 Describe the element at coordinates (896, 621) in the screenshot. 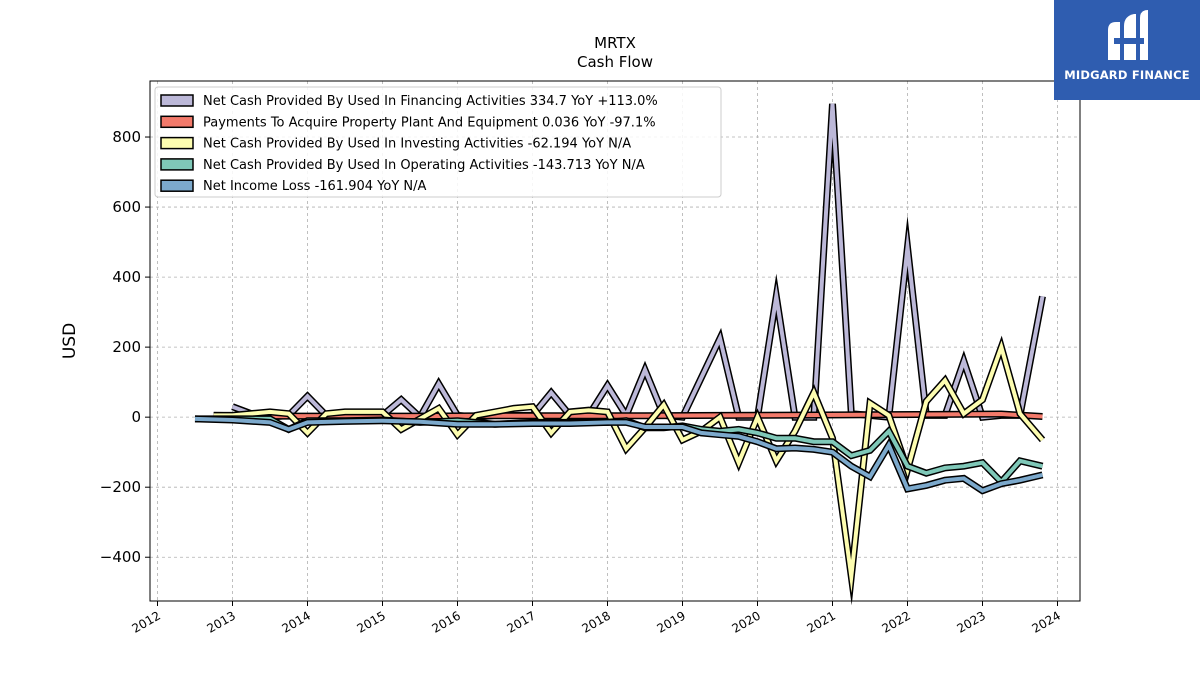

I see `x-tick-label: 2022` at that location.